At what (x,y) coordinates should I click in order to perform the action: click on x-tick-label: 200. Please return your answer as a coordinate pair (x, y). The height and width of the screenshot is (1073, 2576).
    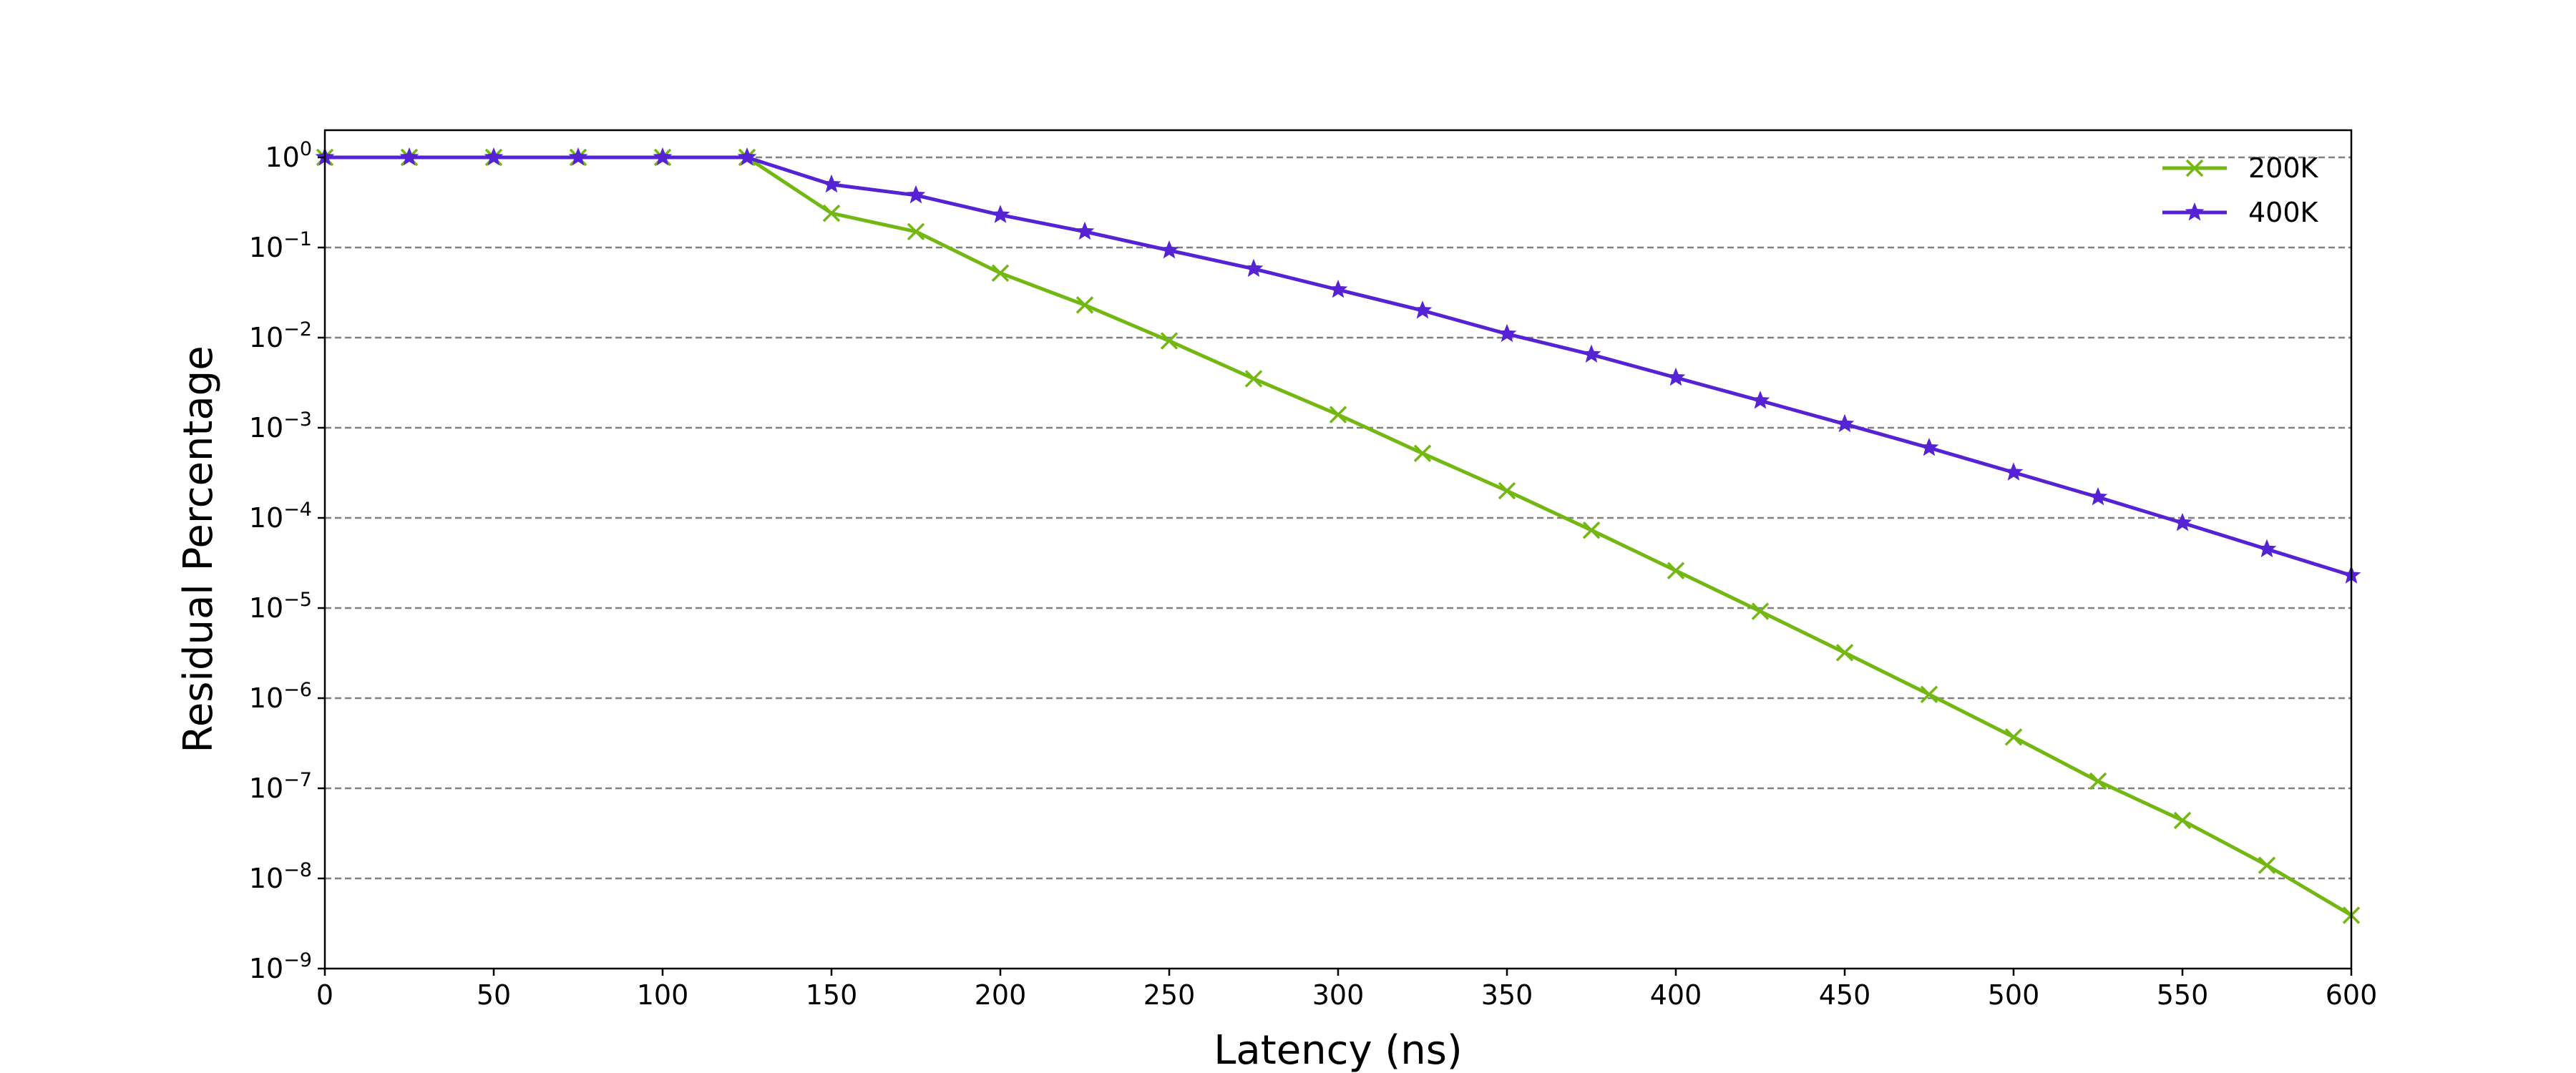
    Looking at the image, I should click on (1001, 995).